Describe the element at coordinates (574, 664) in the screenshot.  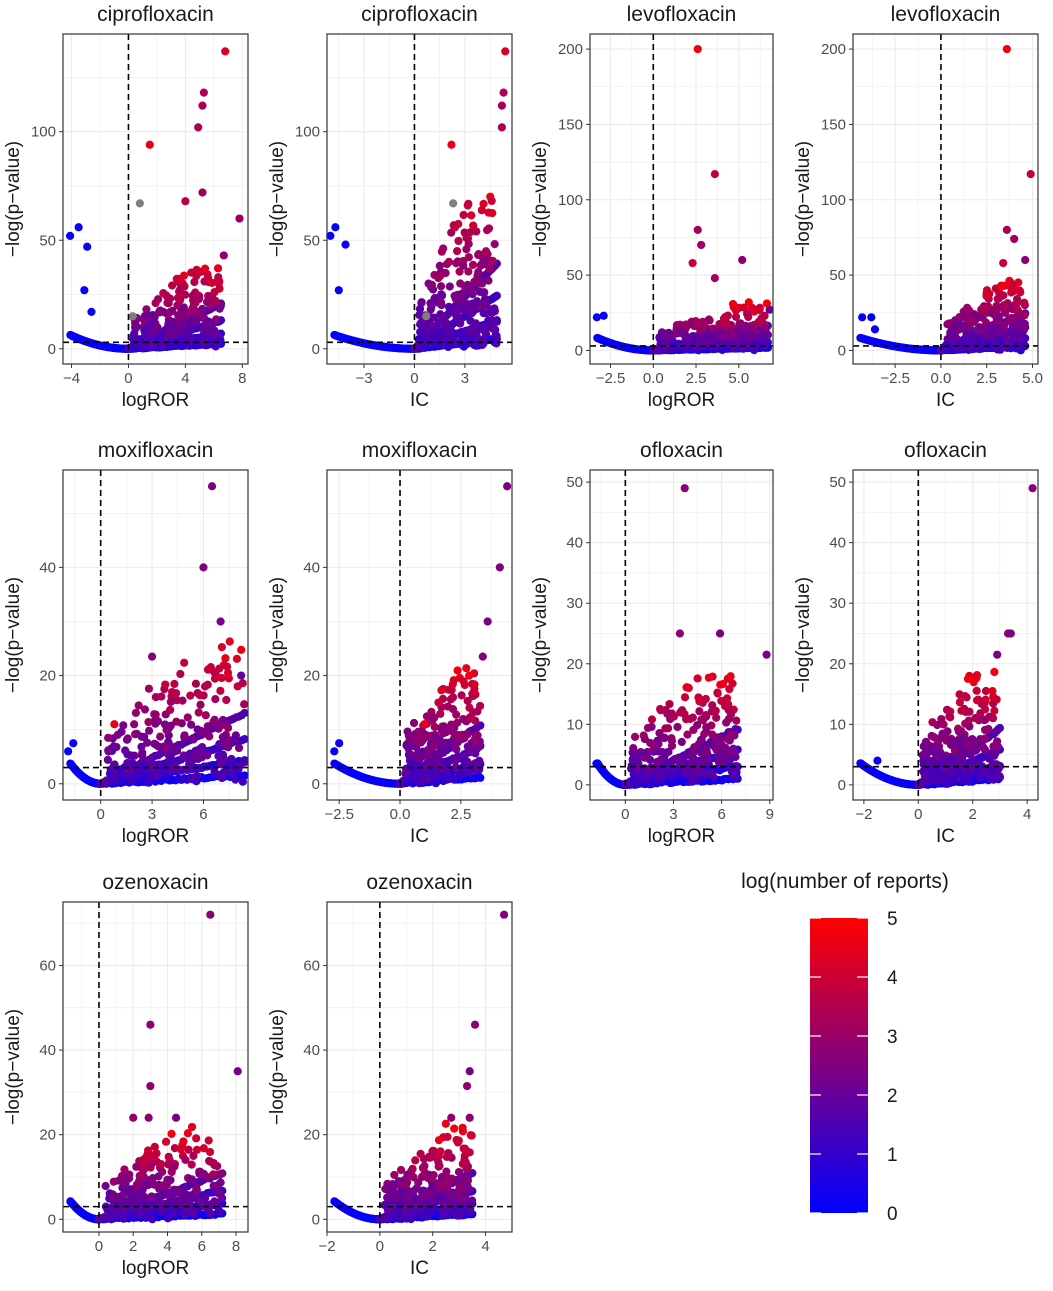
I see `y-tick-label: 20` at that location.